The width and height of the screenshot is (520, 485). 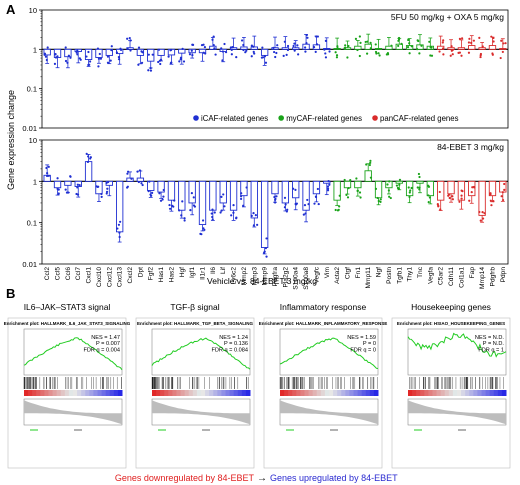 I want to click on gsea-stat: FDR q = 1, so click(x=491, y=350).